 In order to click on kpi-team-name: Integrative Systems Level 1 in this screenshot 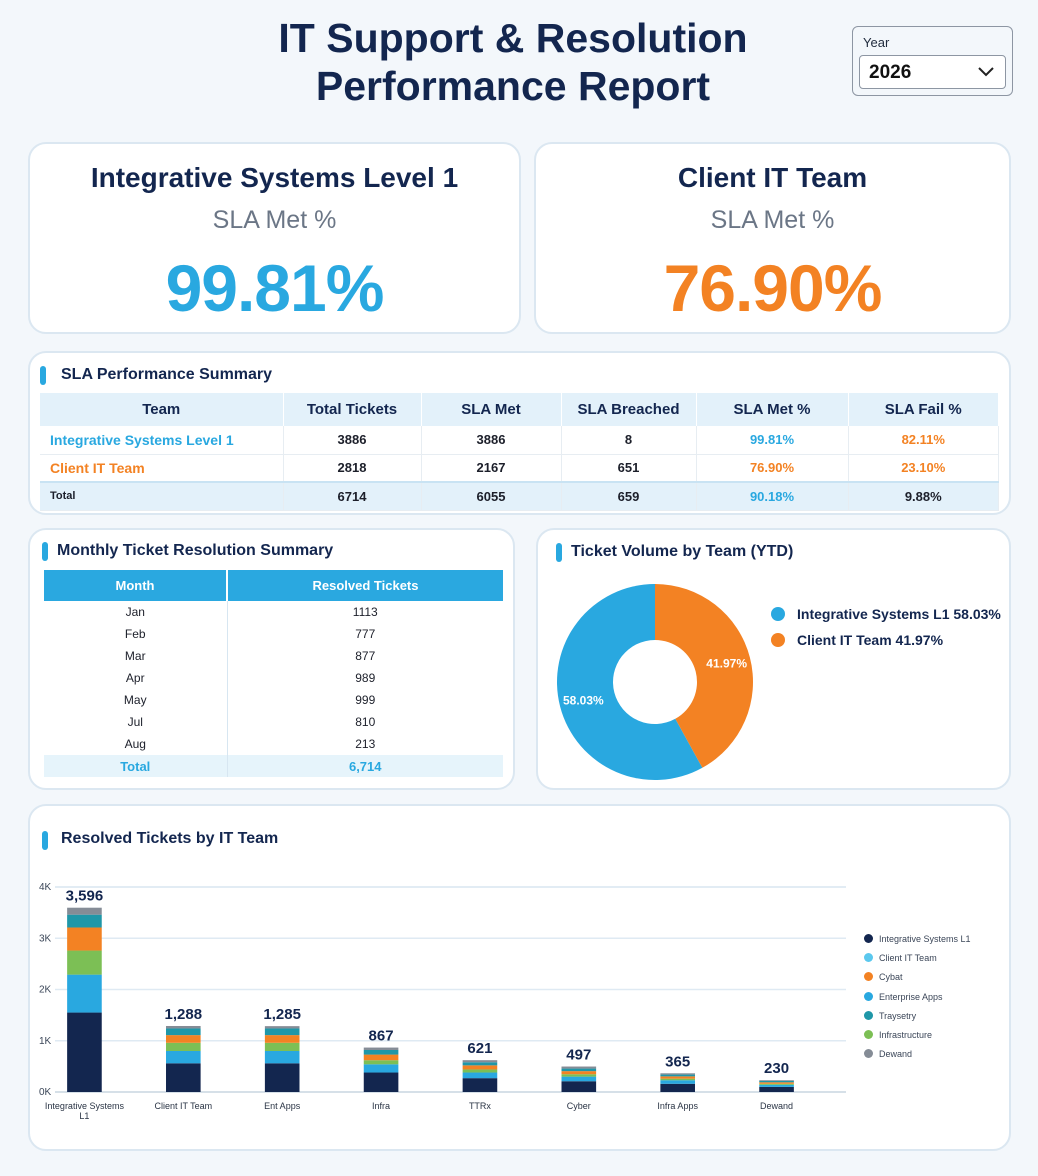, I will do `click(274, 177)`.